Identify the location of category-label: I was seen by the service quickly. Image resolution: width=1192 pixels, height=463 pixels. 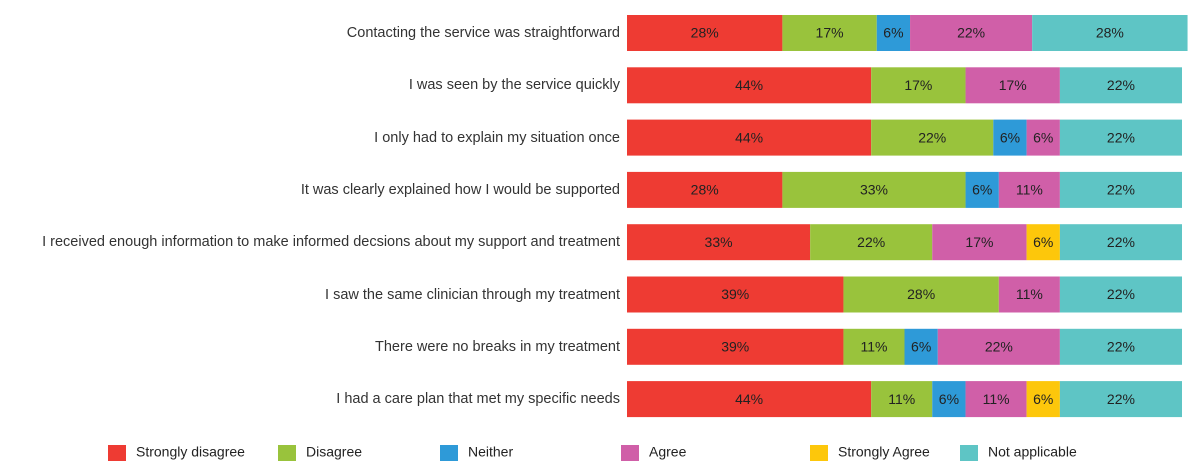
(514, 85).